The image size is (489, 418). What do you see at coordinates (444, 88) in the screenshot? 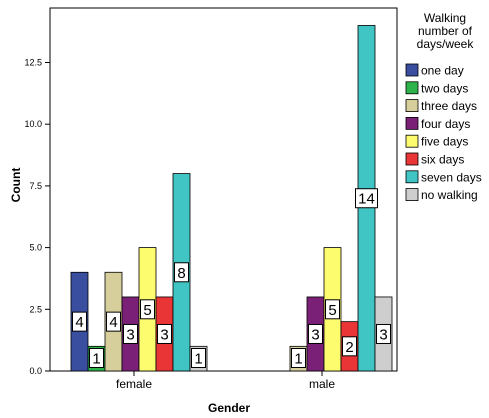
I see `legend-item-label: two days` at bounding box center [444, 88].